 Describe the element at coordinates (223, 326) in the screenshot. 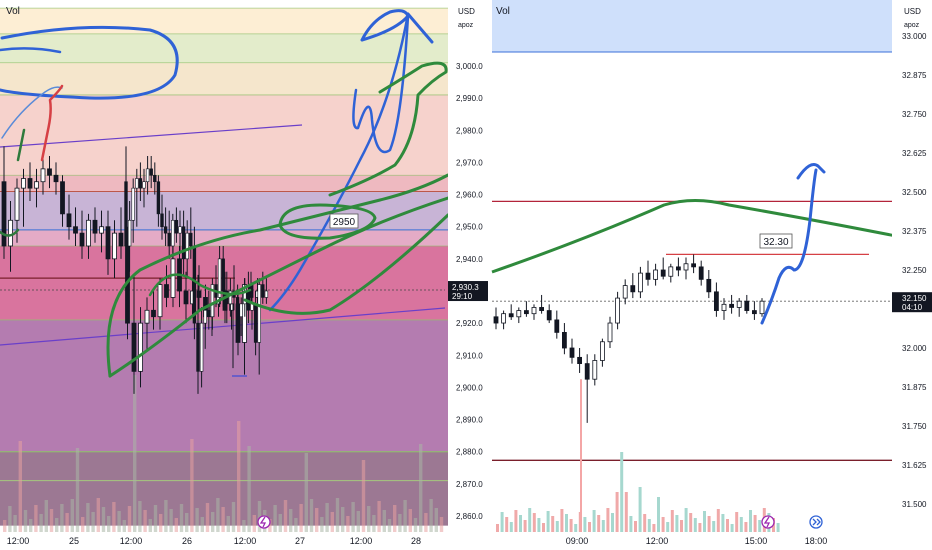

I see `trendline` at that location.